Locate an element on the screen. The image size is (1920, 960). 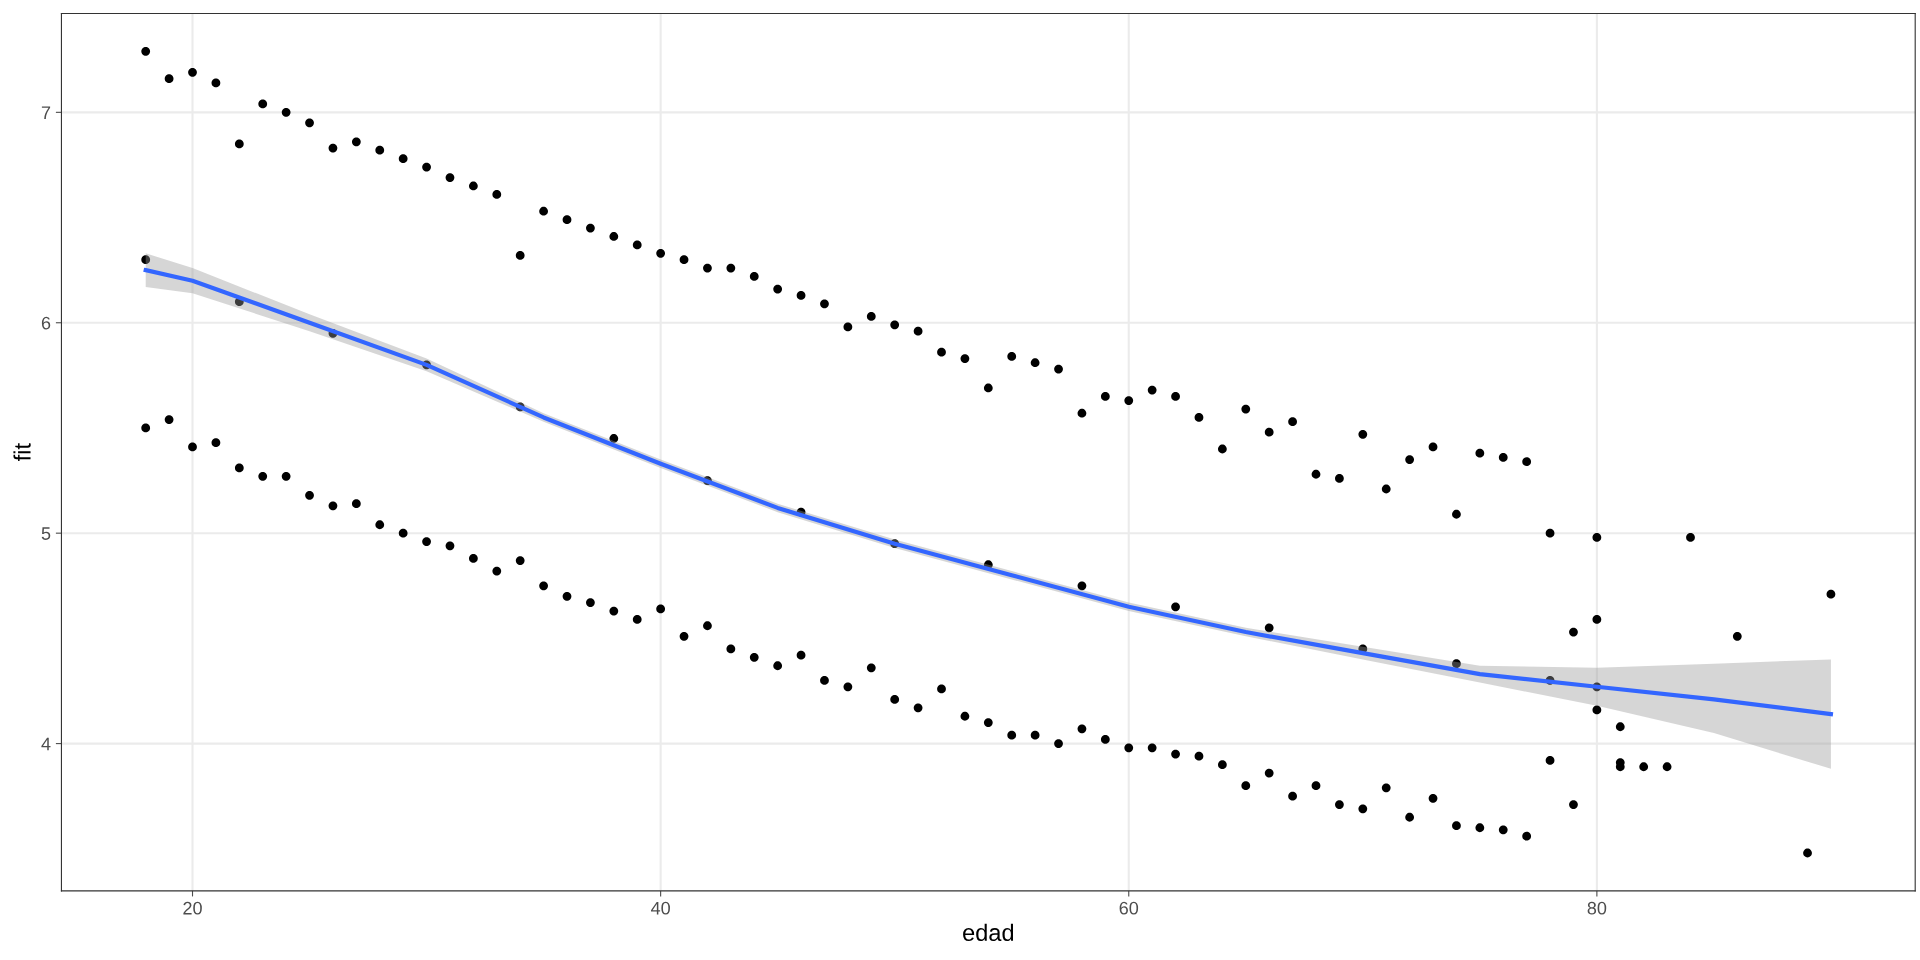
y-axis-title: fit is located at coordinates (22, 452).